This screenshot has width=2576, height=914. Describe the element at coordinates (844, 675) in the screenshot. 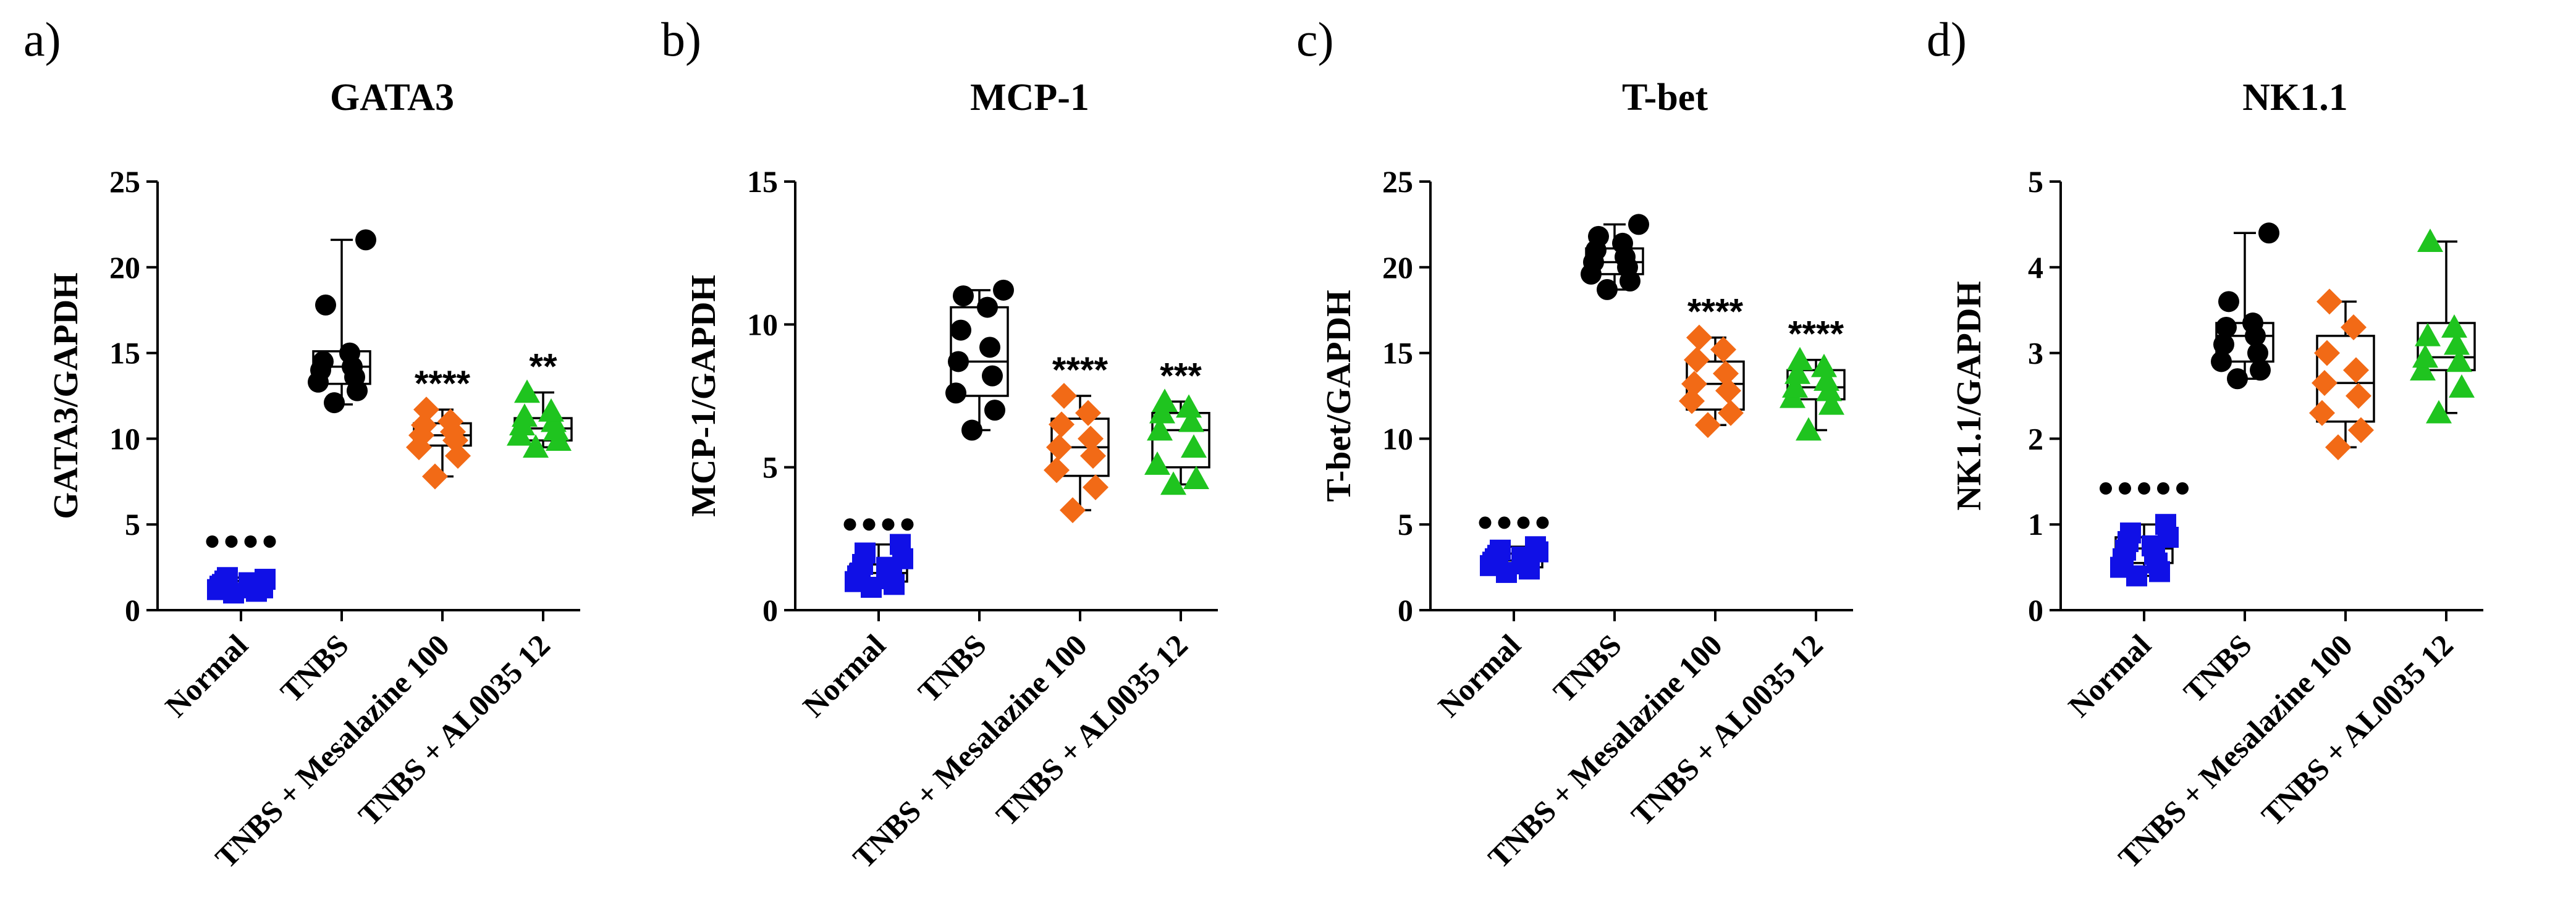

I see `category-label: Normal` at that location.